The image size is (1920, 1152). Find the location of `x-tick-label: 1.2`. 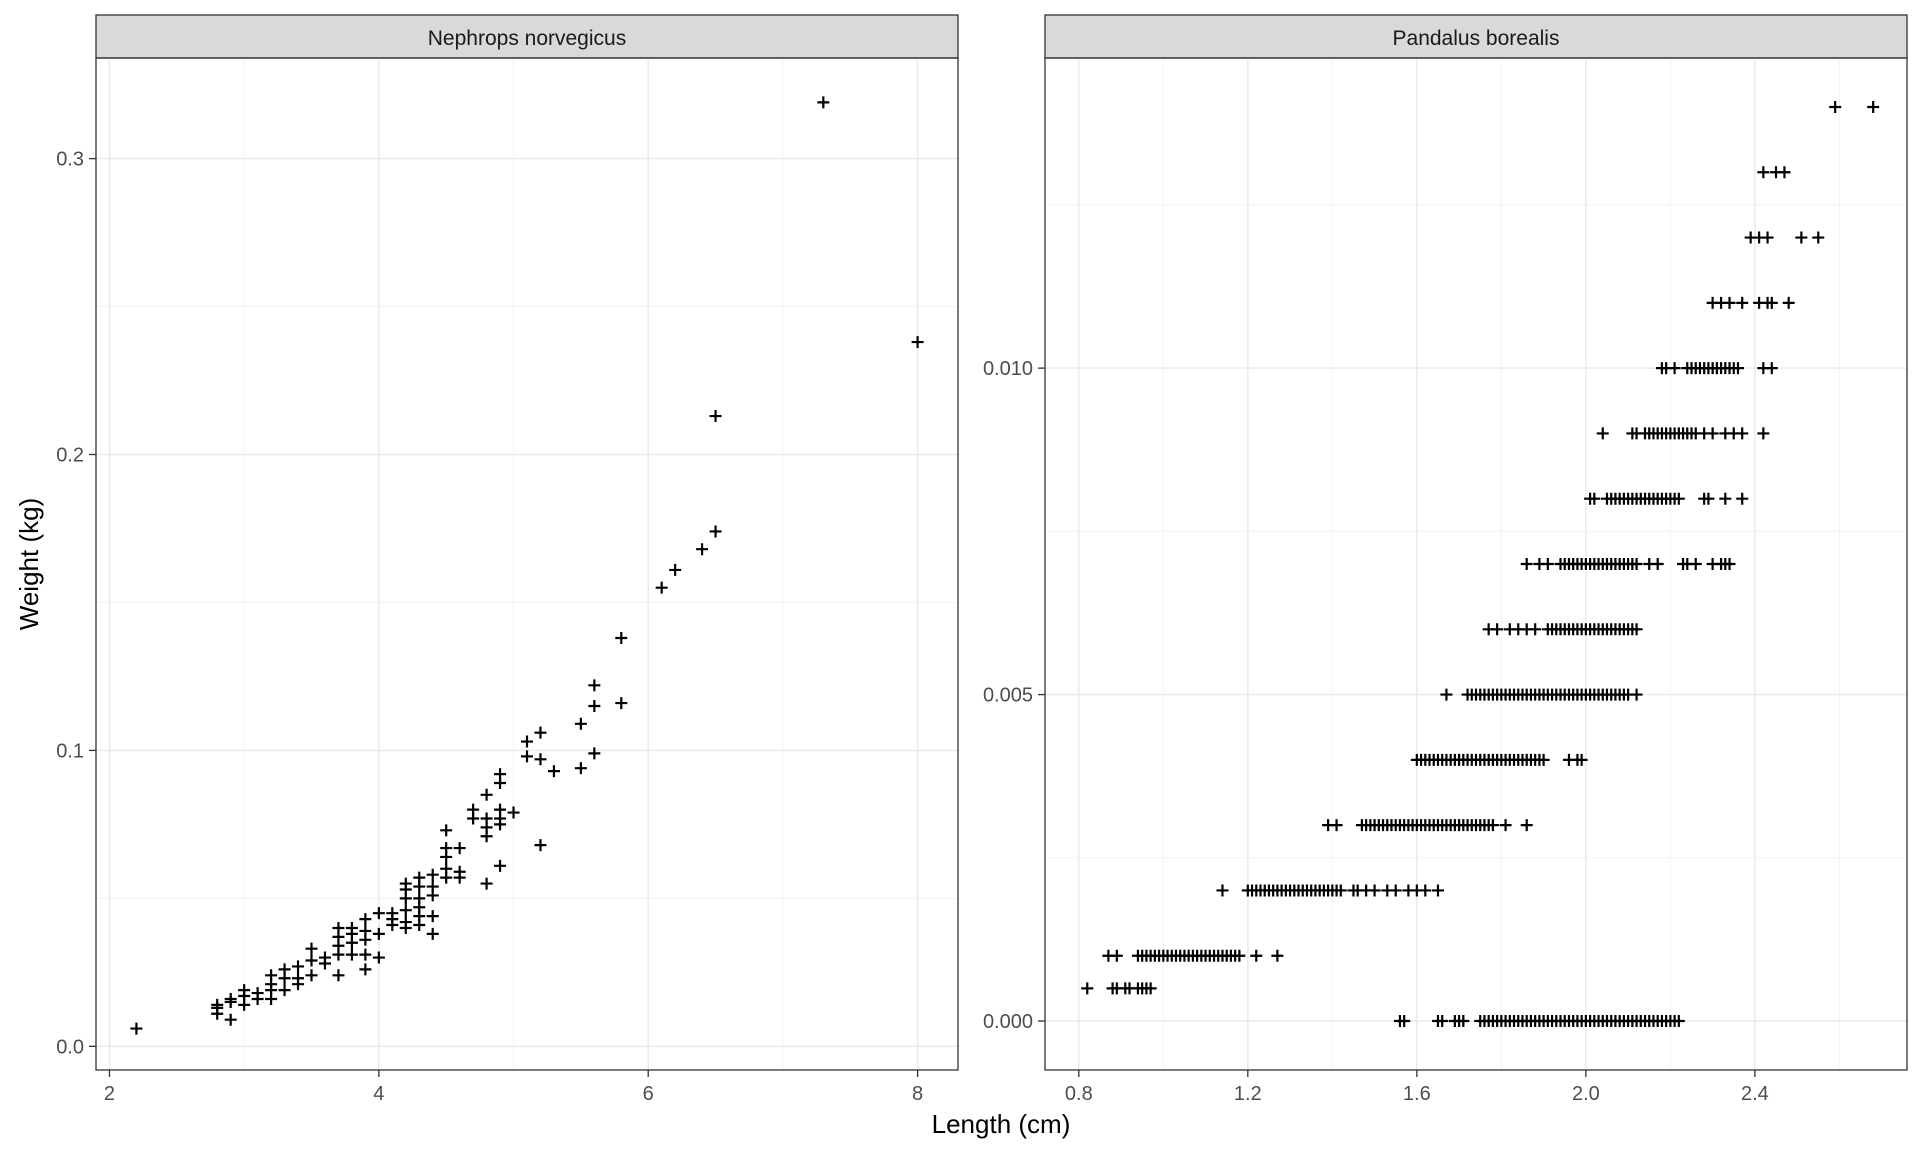

x-tick-label: 1.2 is located at coordinates (1248, 1094).